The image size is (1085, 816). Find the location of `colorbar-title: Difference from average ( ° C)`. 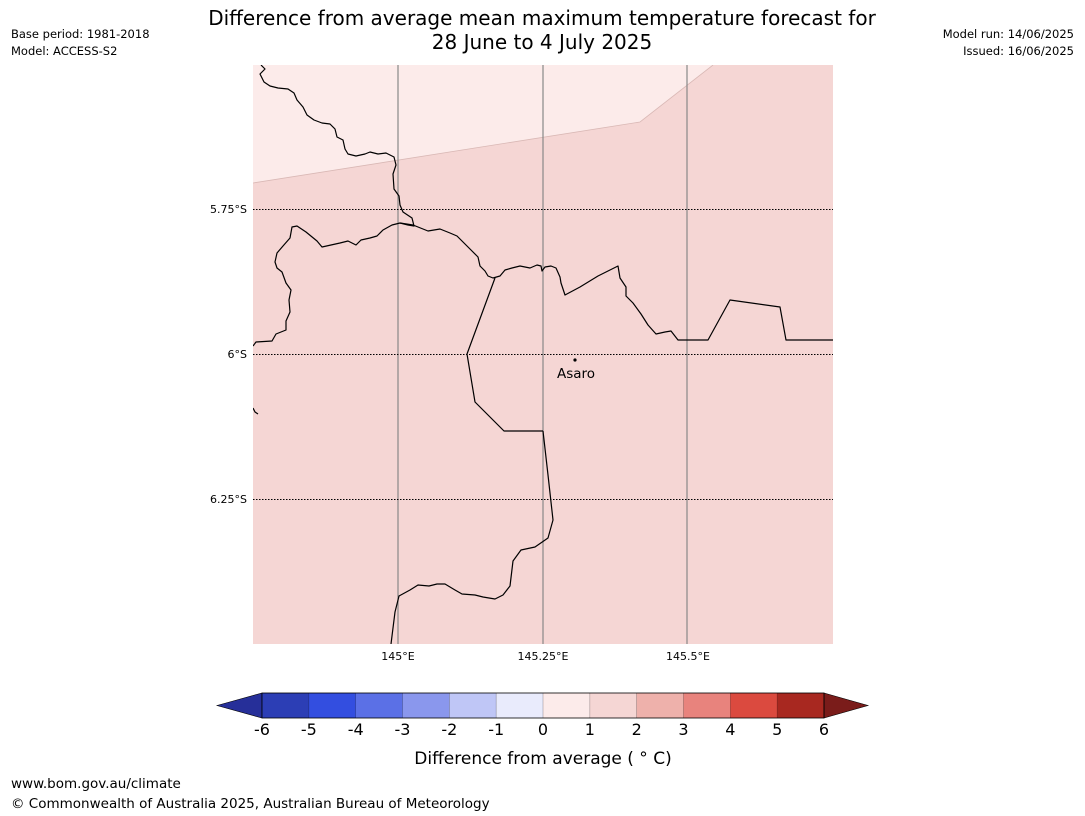

colorbar-title: Difference from average ( ° C) is located at coordinates (542, 759).